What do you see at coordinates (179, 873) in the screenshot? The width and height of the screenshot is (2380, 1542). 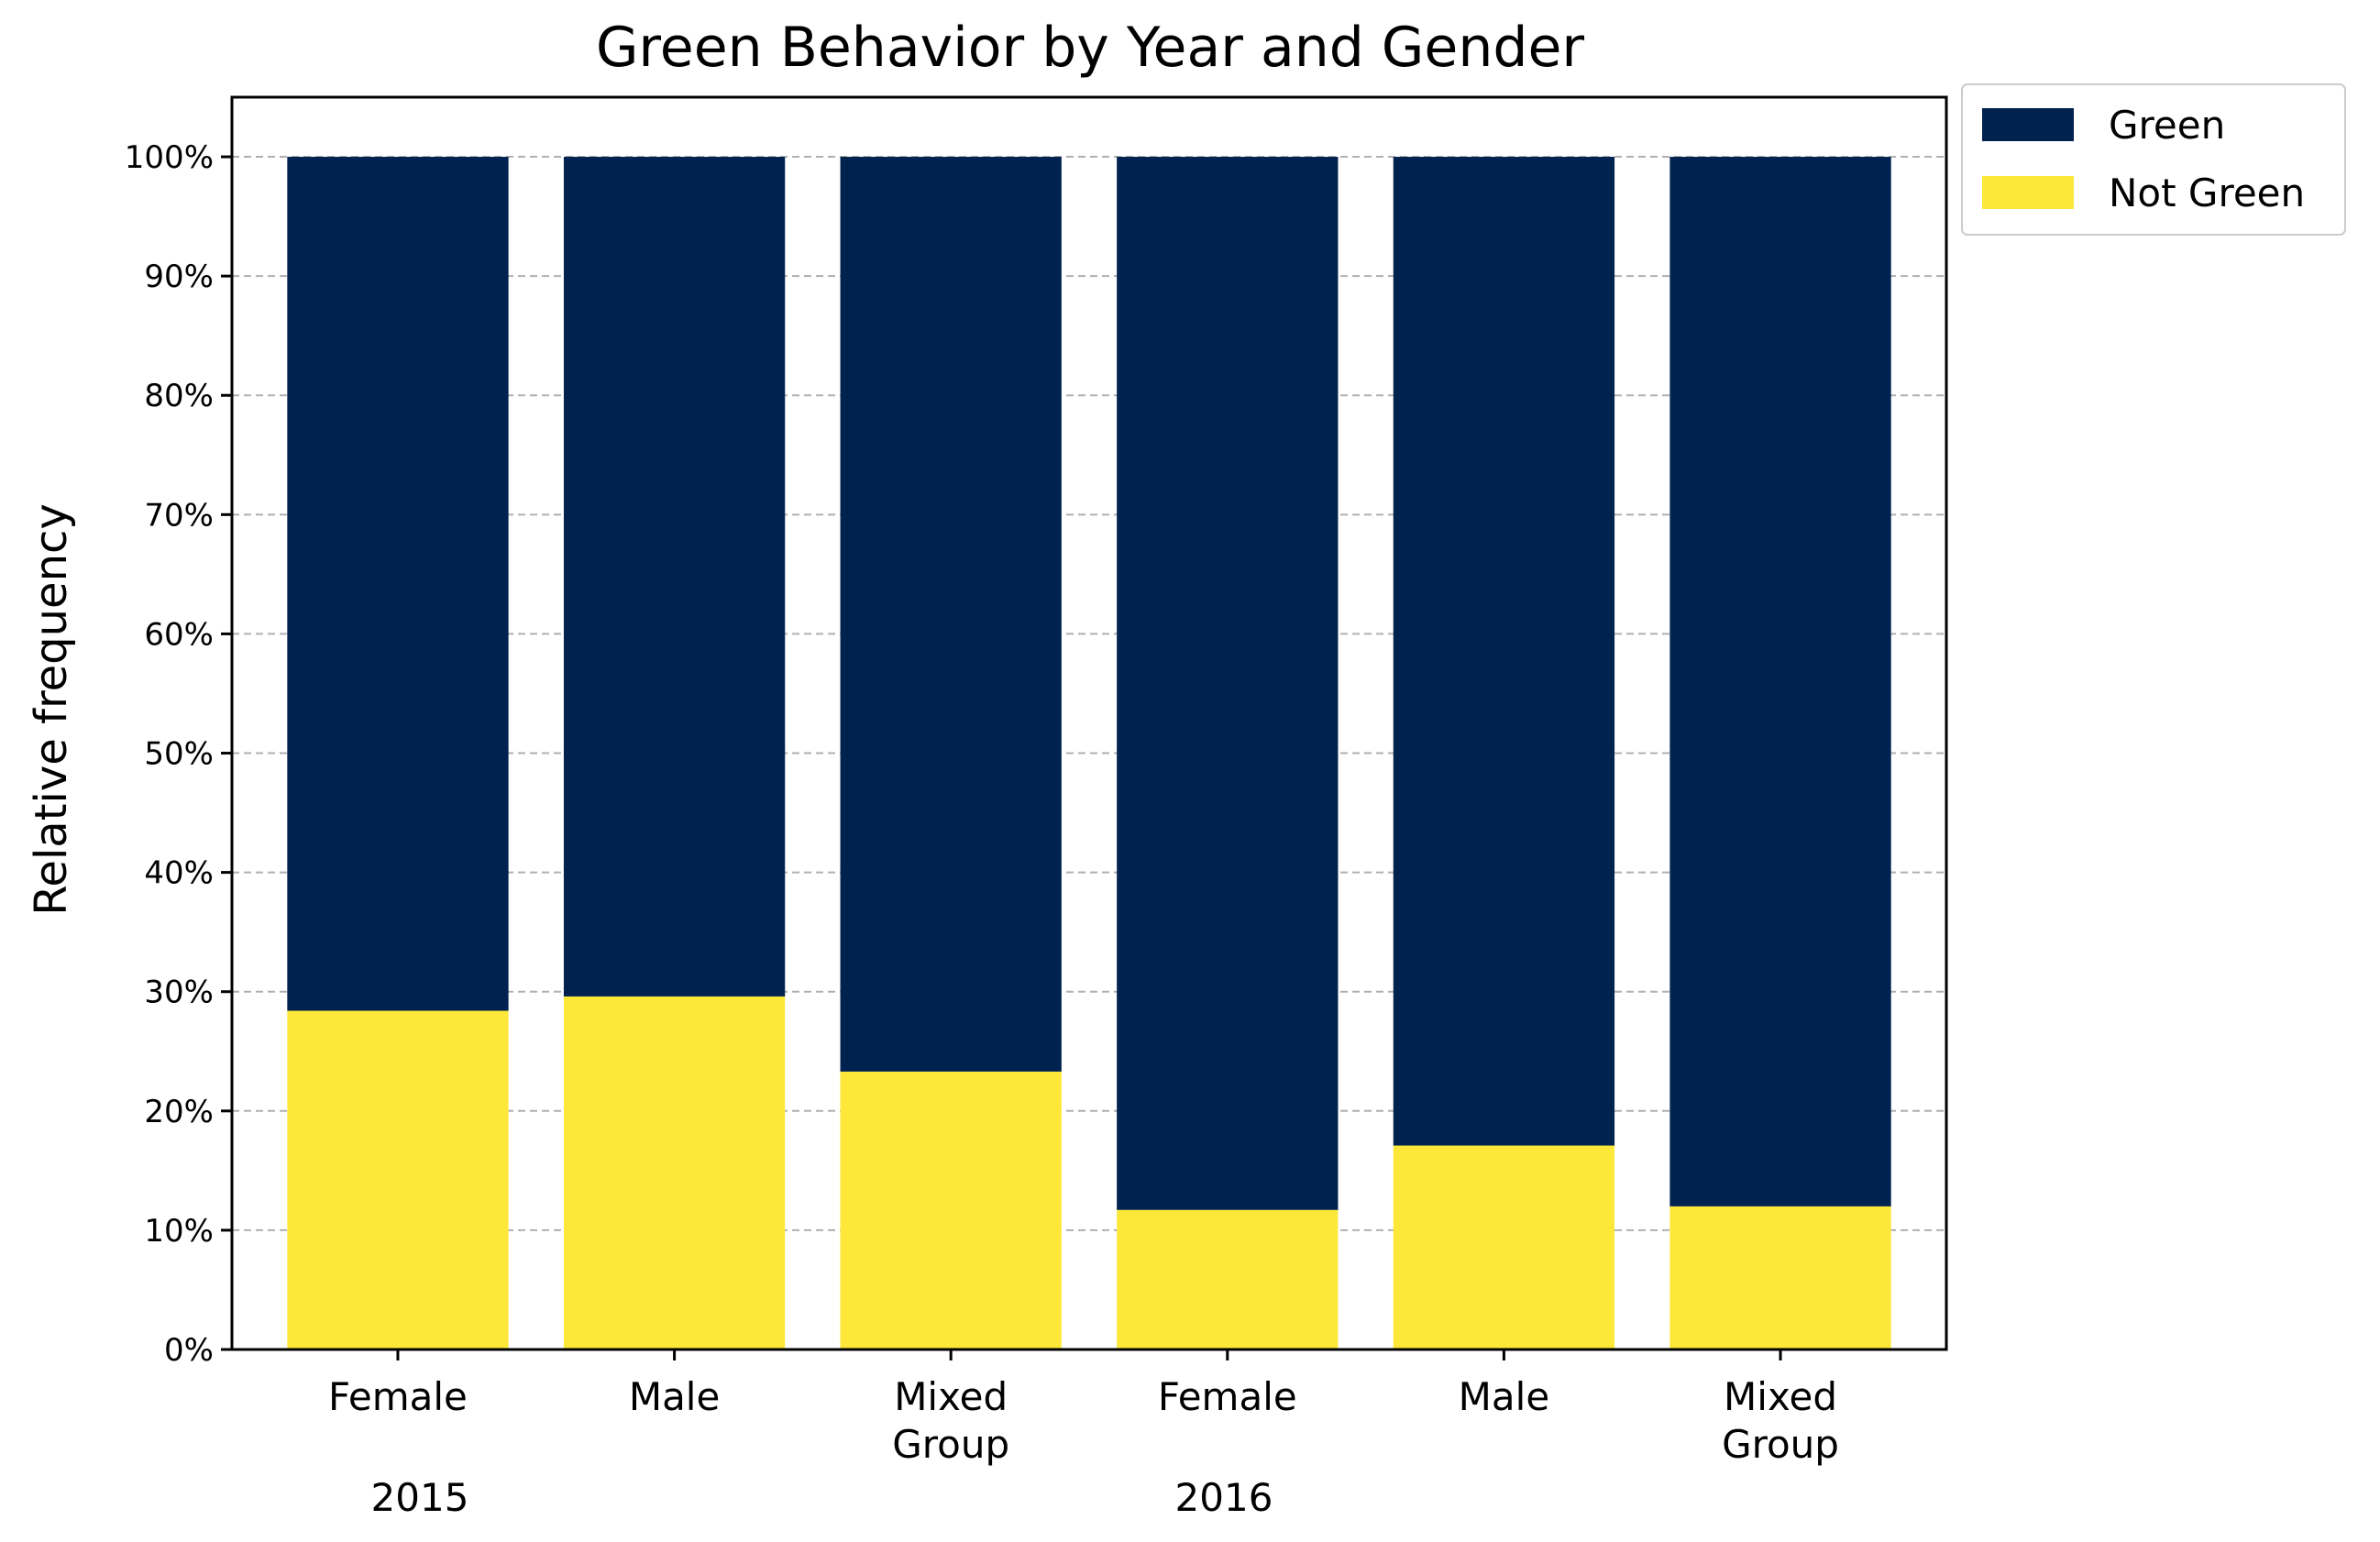 I see `y-tick-label: 40%` at bounding box center [179, 873].